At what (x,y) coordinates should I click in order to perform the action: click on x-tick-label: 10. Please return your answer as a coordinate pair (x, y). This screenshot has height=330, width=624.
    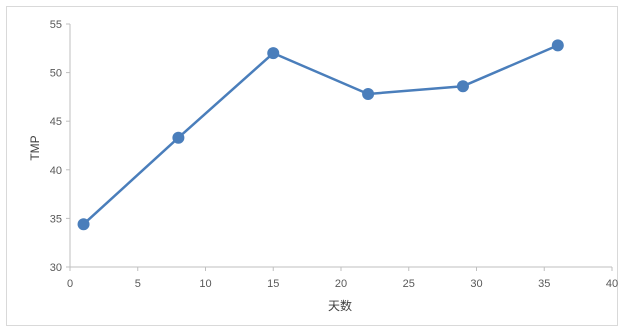
    Looking at the image, I should click on (205, 284).